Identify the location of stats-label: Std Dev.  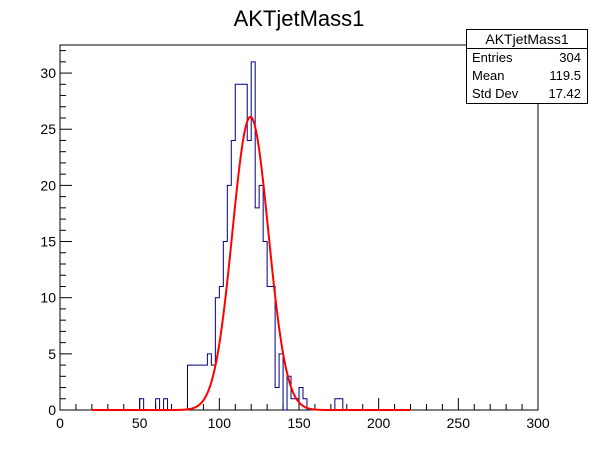
(495, 93).